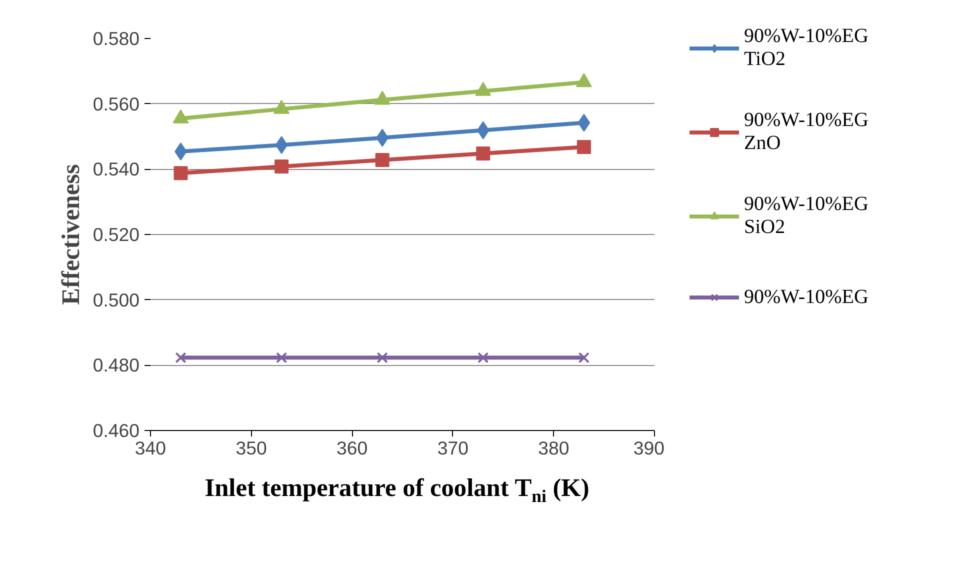  Describe the element at coordinates (806, 216) in the screenshot. I see `legend-label: 90%W-10%EG SiO2` at that location.